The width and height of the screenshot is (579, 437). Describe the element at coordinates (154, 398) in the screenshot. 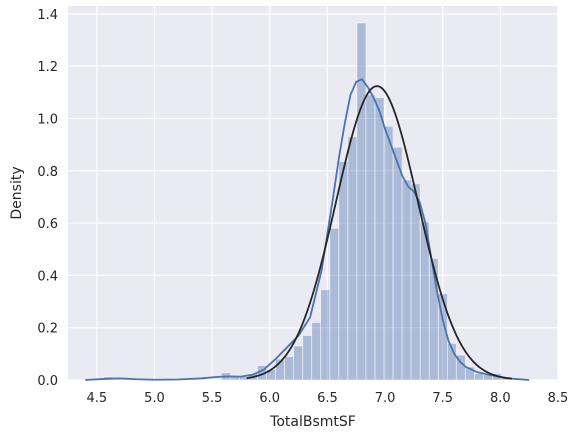

I see `x-tick-label-1: 5.0` at that location.